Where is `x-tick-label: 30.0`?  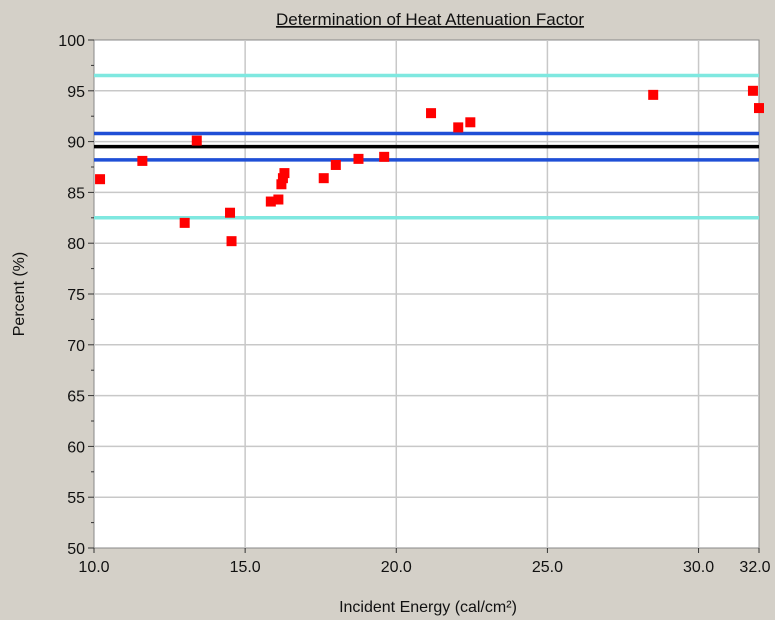
x-tick-label: 30.0 is located at coordinates (698, 567).